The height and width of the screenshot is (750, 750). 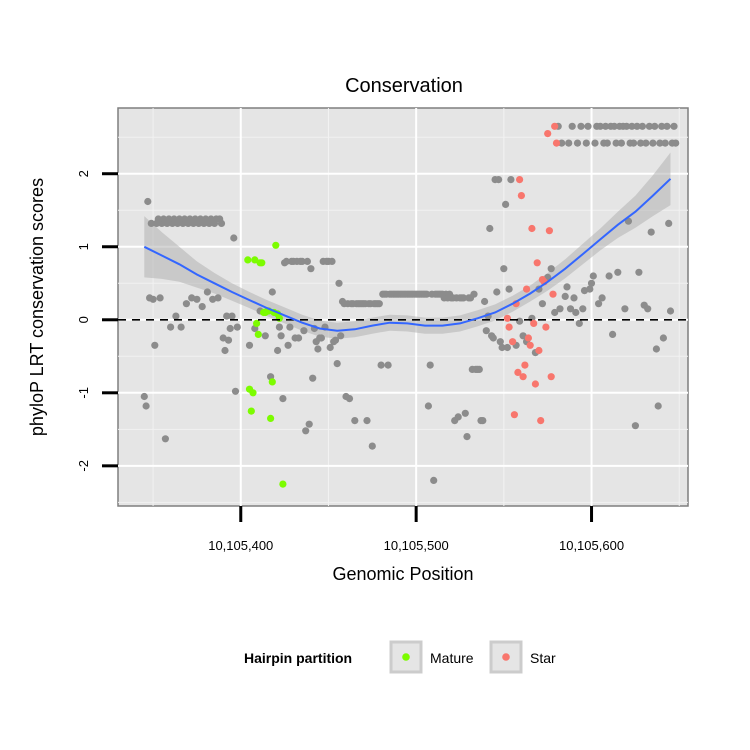 What do you see at coordinates (404, 86) in the screenshot?
I see `chart-title: Conservation` at bounding box center [404, 86].